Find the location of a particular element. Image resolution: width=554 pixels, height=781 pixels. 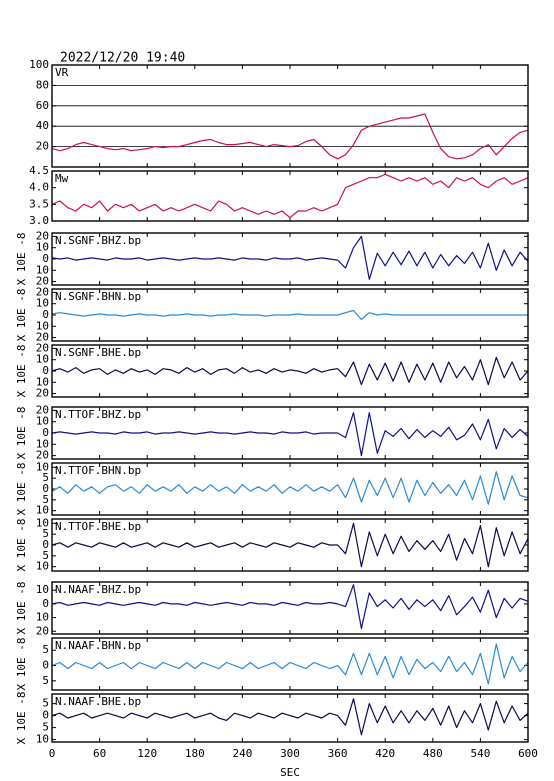

chart-title: 2022/12/20 19:40 is located at coordinates (122, 58).